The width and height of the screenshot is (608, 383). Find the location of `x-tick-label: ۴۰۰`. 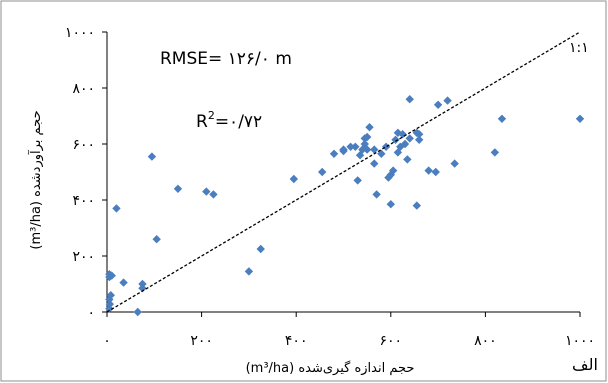

x-tick-label: ۴۰۰ is located at coordinates (296, 341).